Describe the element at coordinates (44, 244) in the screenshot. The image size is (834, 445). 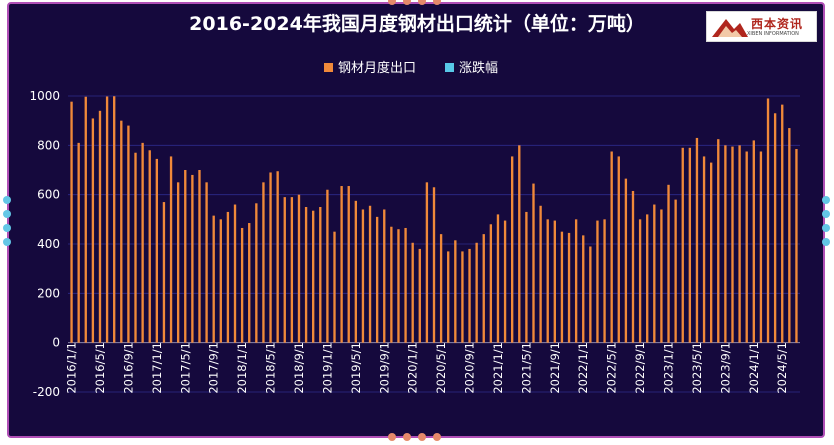
I see `y-axis: -200 0 200 400 600 800 1000` at that location.